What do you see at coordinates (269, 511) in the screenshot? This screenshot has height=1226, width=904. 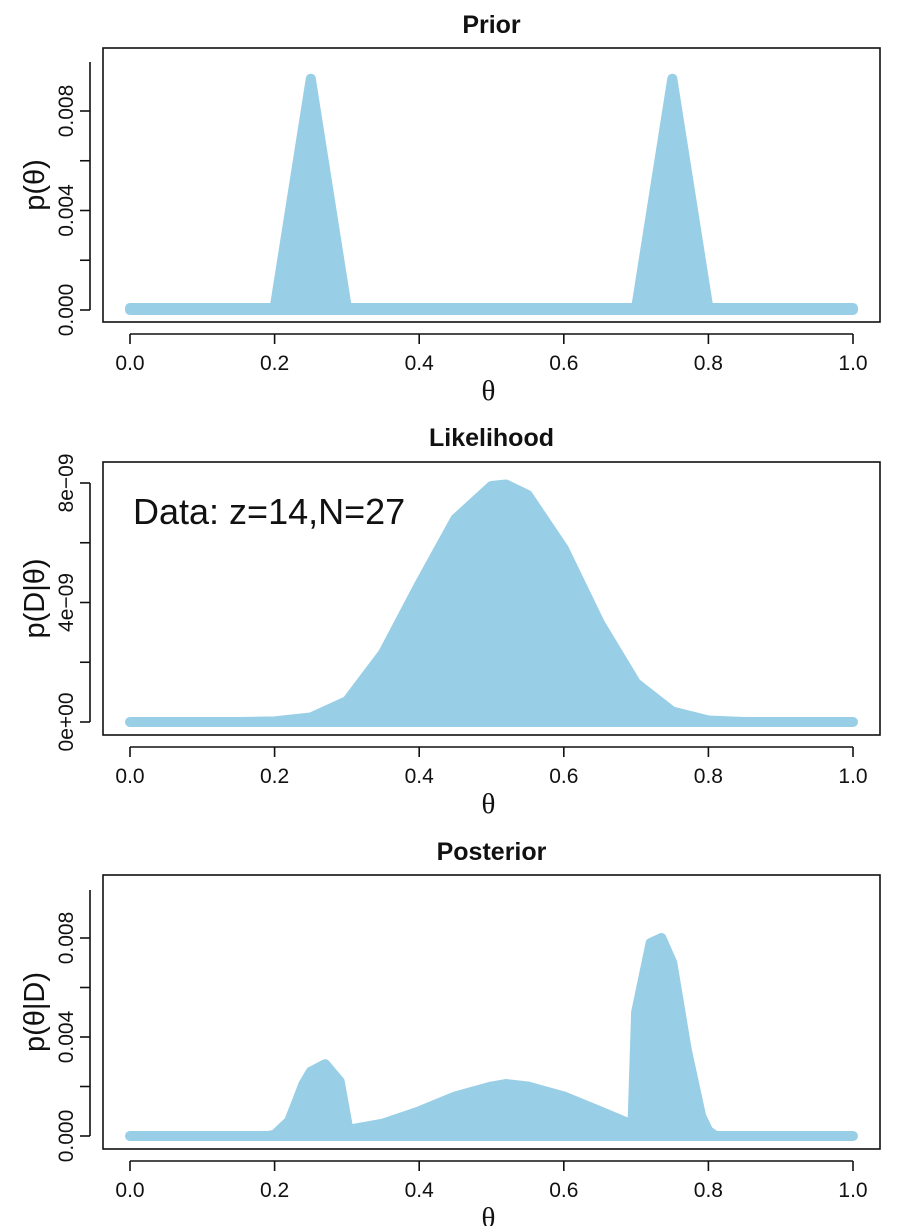 I see `data-annotation: Data: z=14,N=27` at bounding box center [269, 511].